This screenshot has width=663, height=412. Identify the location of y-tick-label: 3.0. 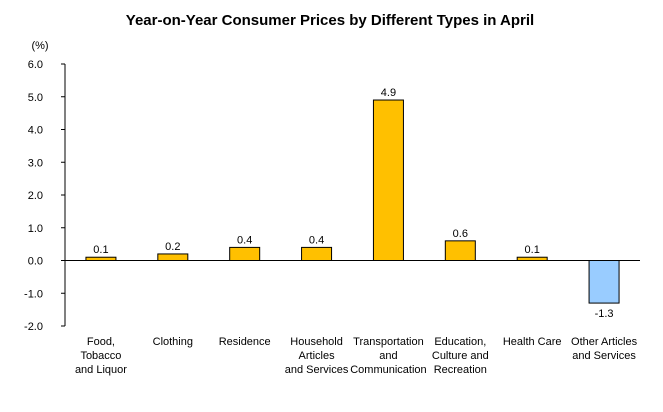
(35, 163).